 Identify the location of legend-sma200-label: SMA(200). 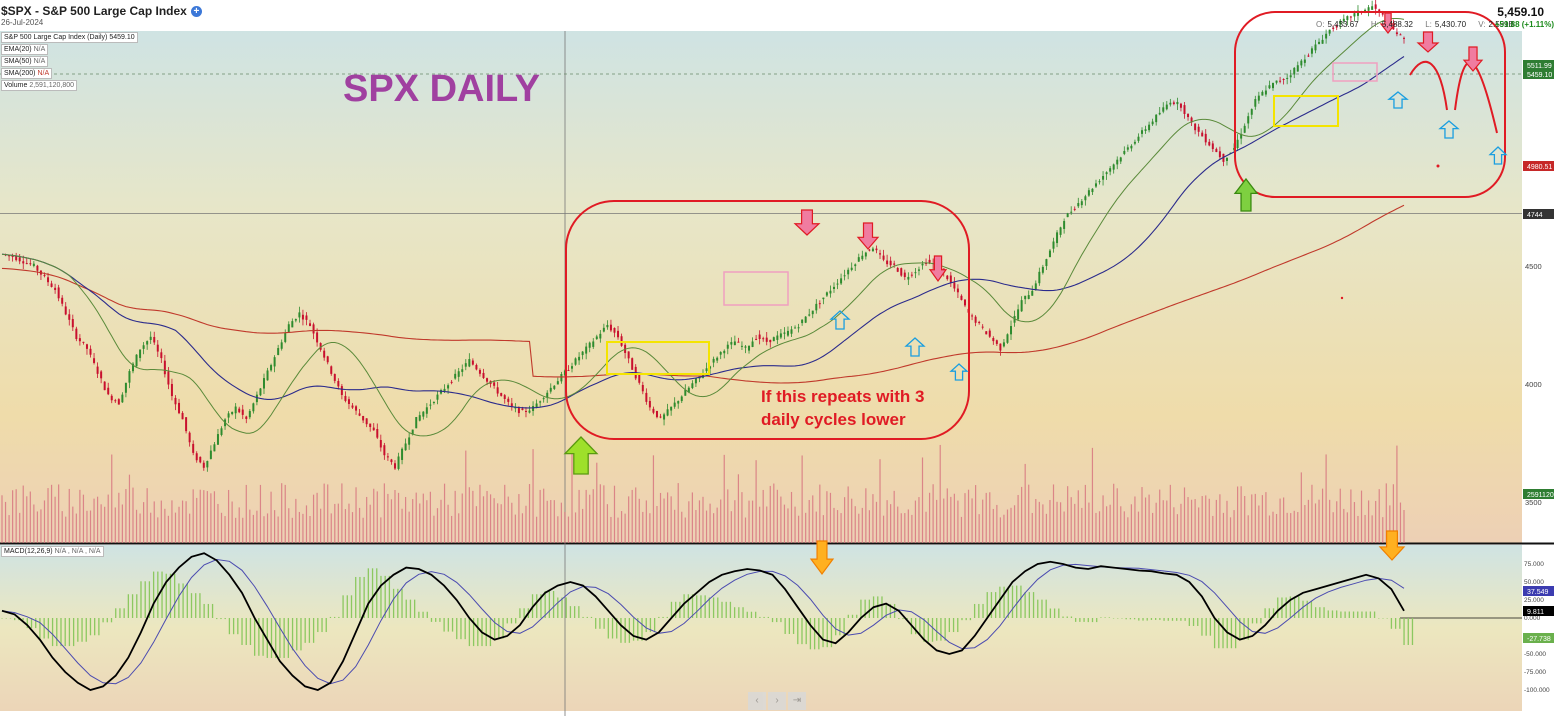
(20, 73).